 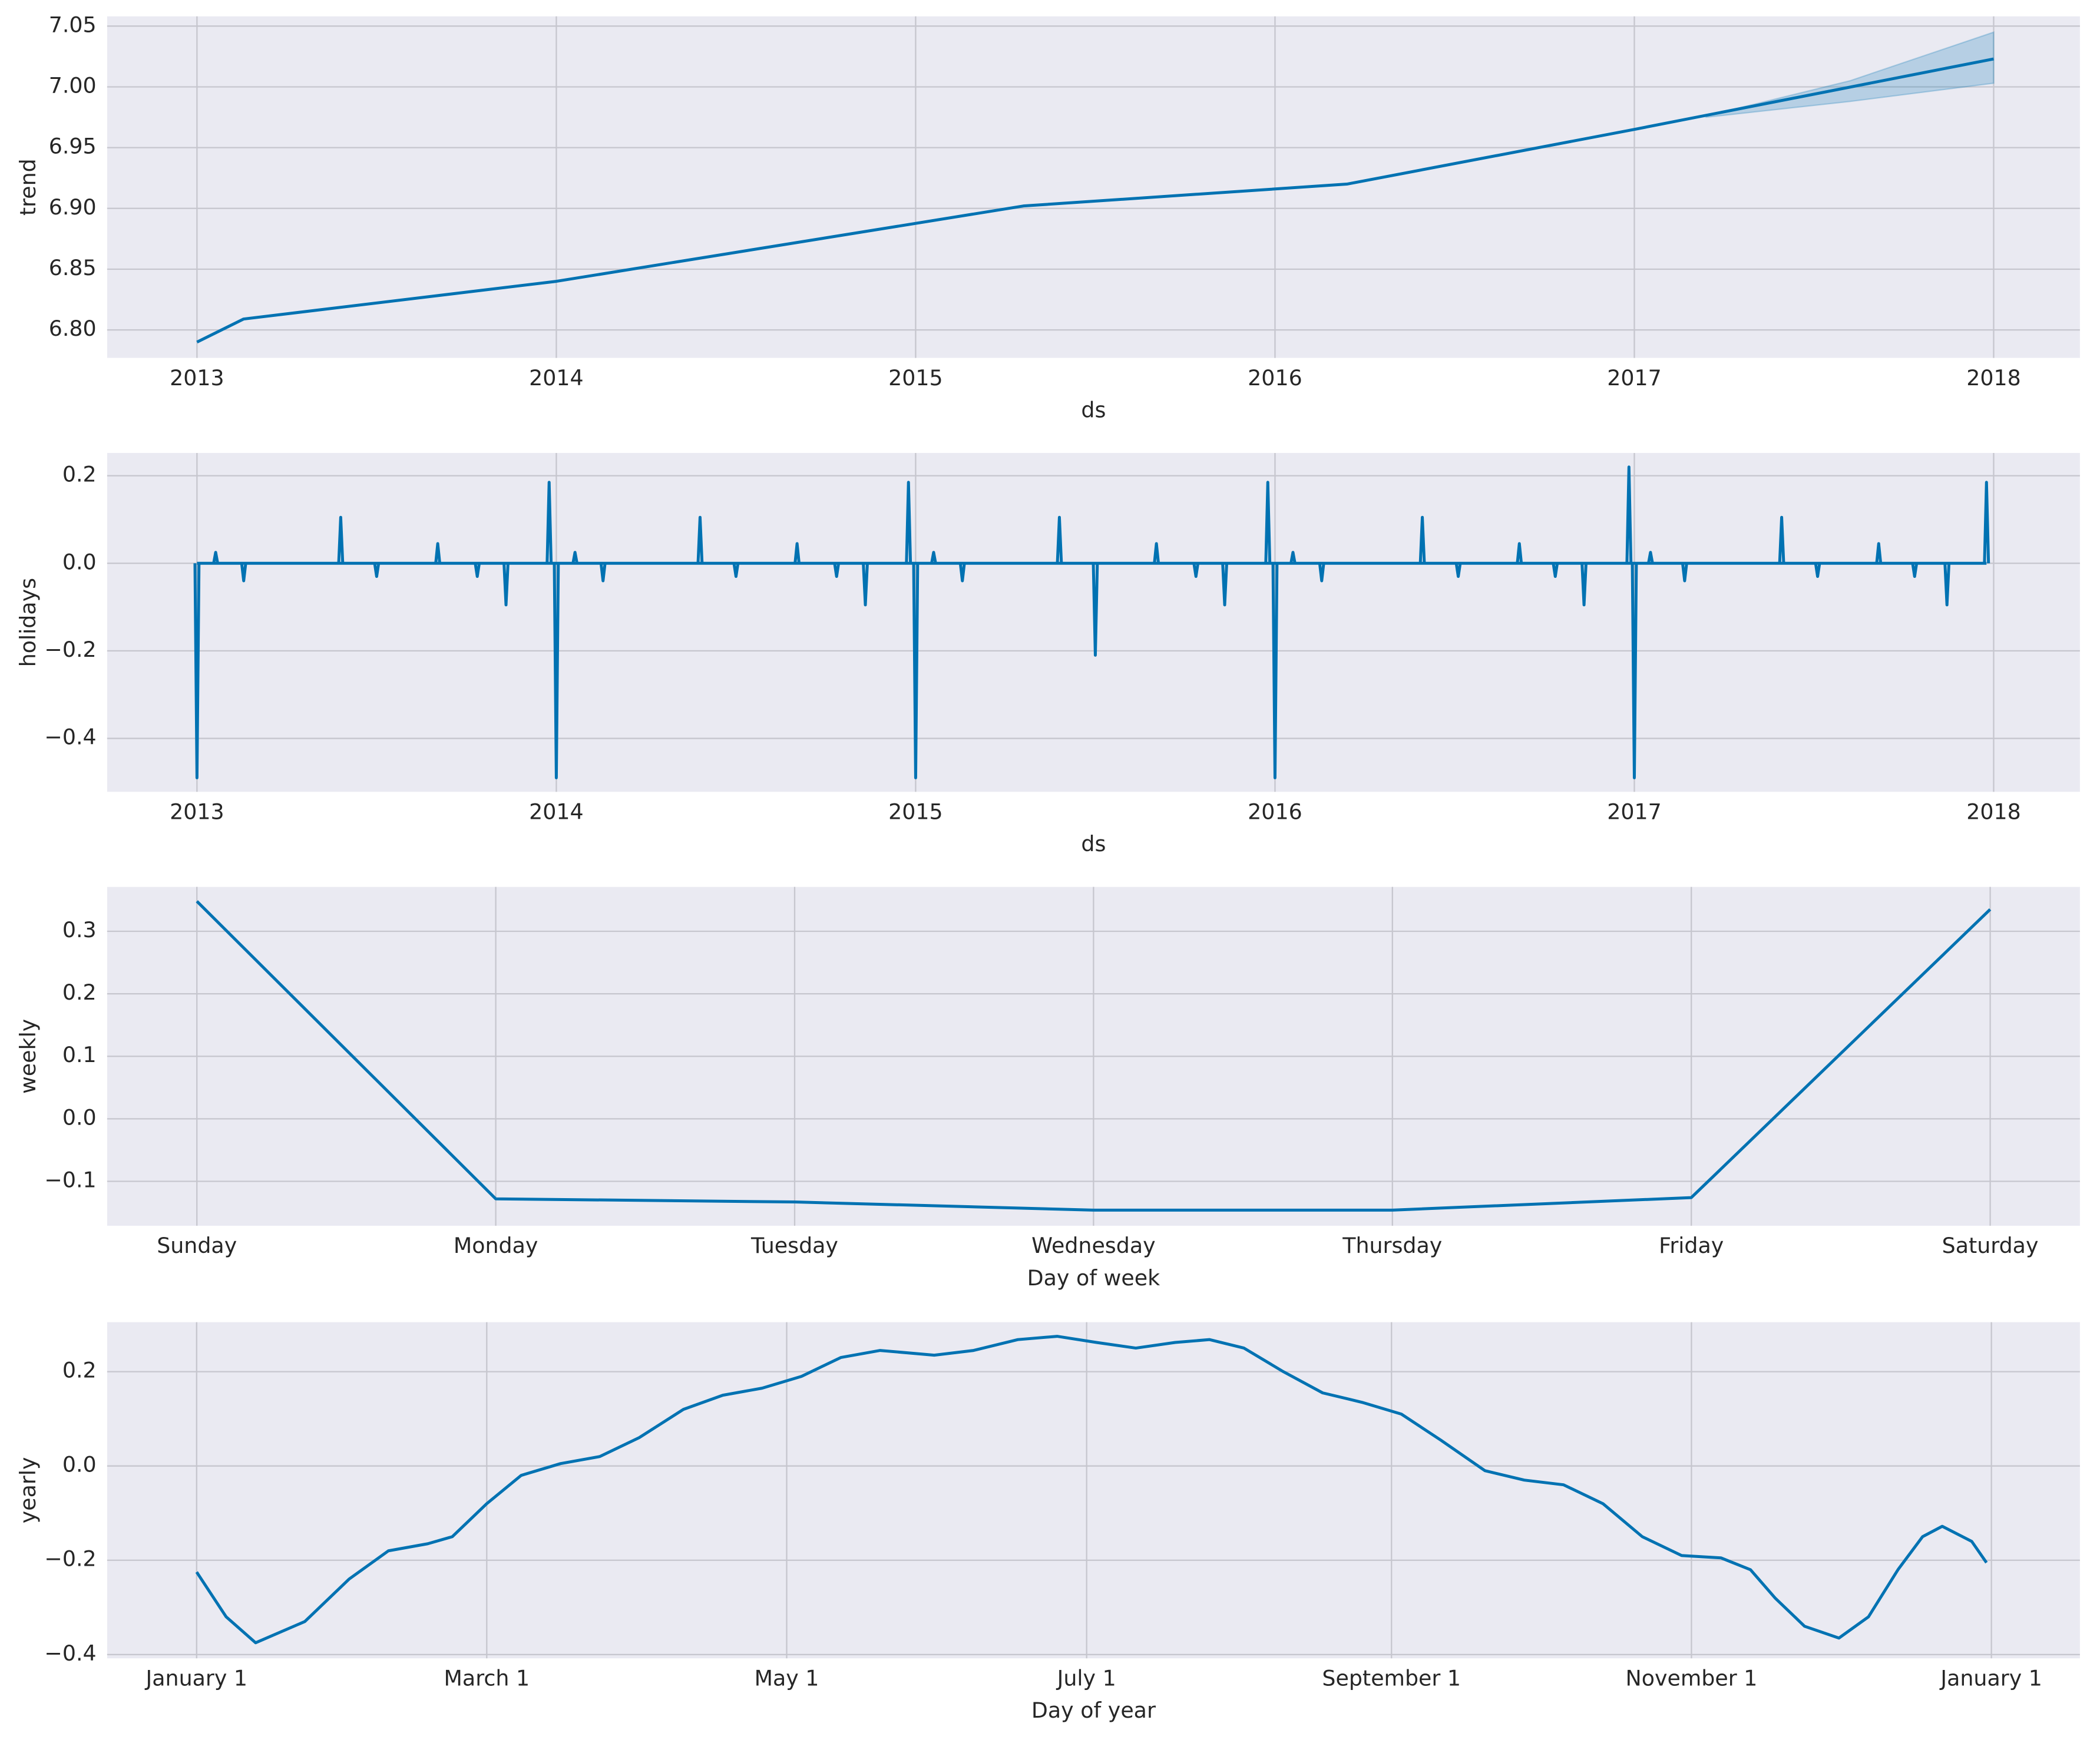 I want to click on y-tick-label: 6.85, so click(x=73, y=267).